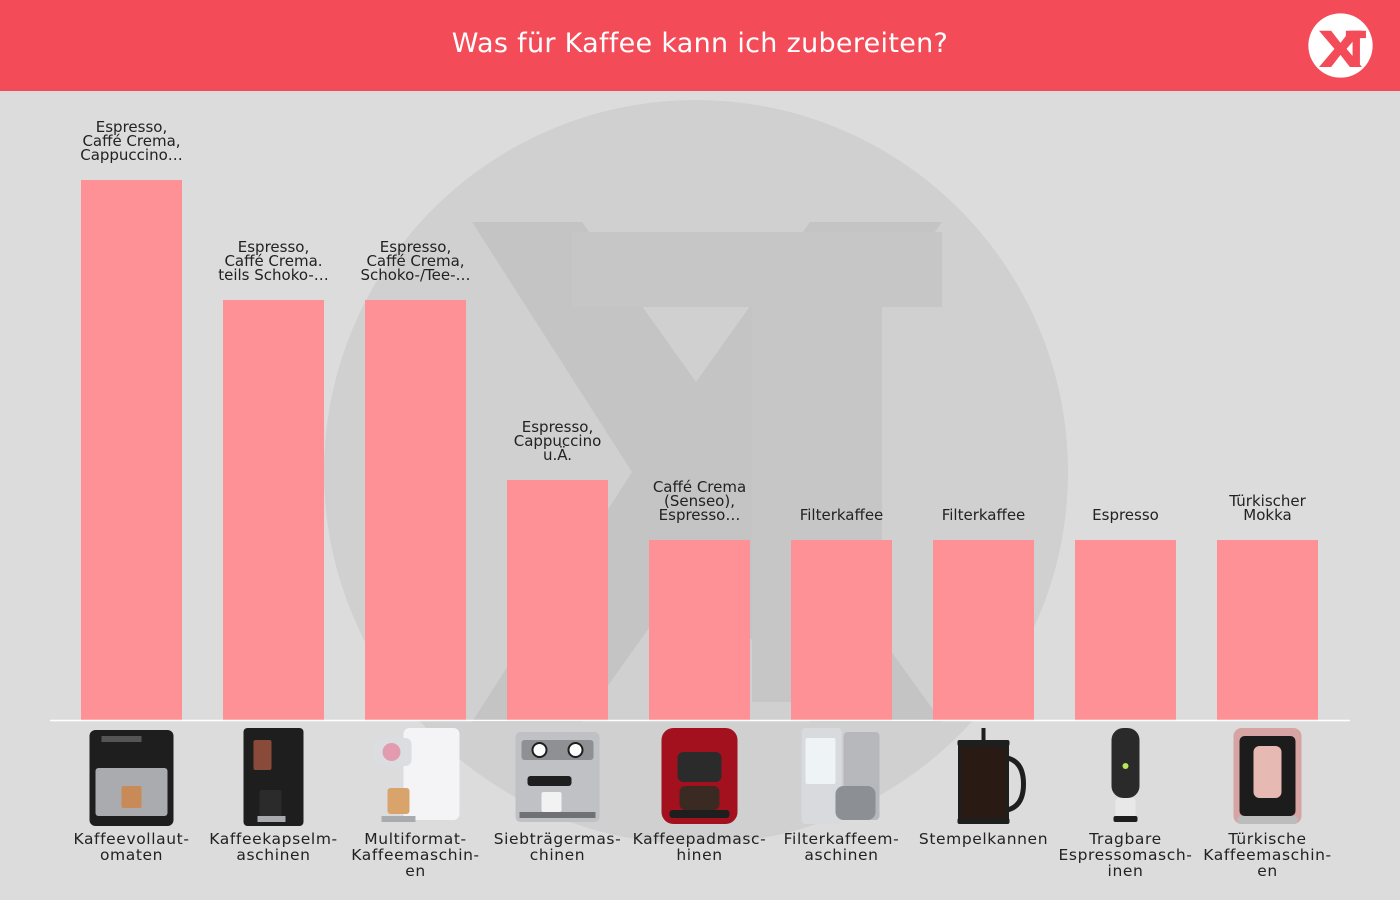 Image resolution: width=1400 pixels, height=900 pixels. I want to click on data-label: Caffé Crema, so click(699, 487).